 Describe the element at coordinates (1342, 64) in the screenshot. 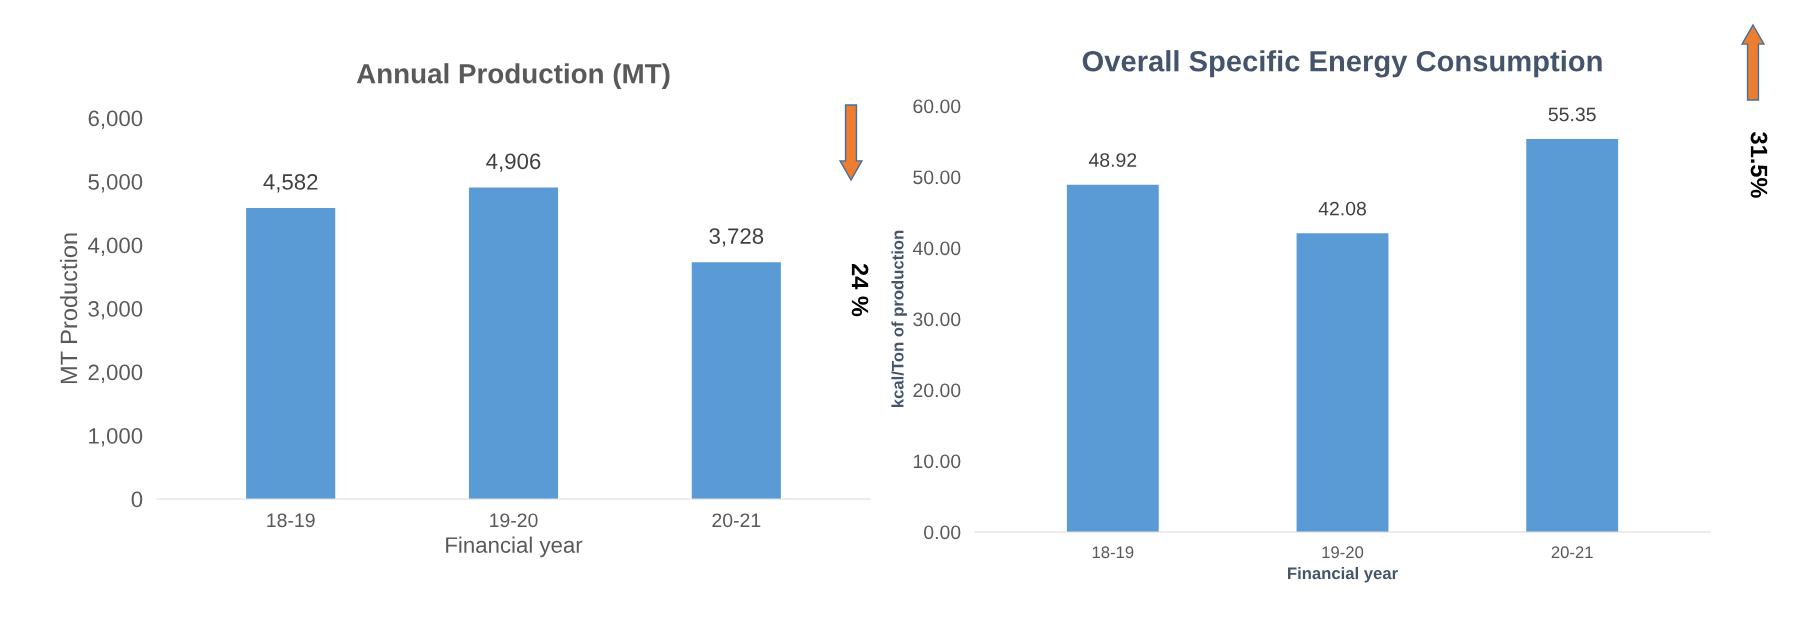

I see `chart-title: Overall Specific Energy Consumption` at that location.